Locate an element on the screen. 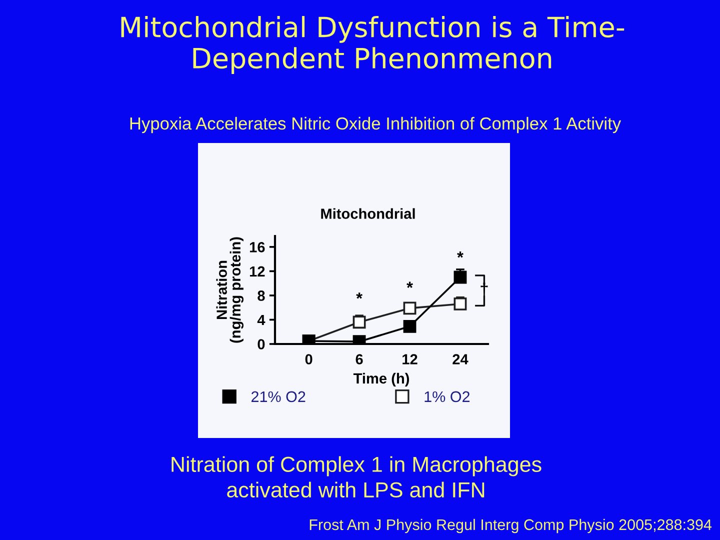 The width and height of the screenshot is (720, 540). text: Frost Am J Physio Regul Interg Comp Physio 2005;288:394 is located at coordinates (511, 526).